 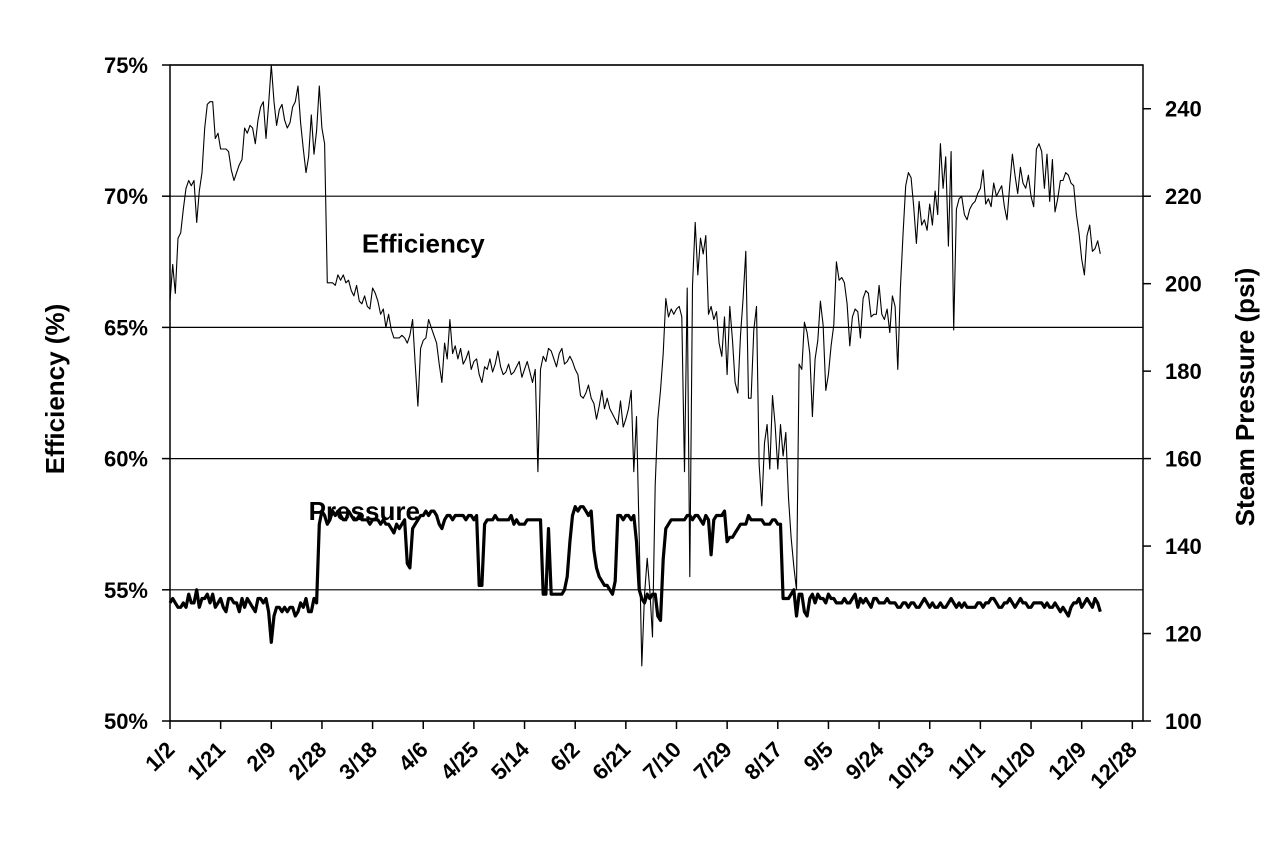 What do you see at coordinates (126, 459) in the screenshot?
I see `left-tick-label: 60%` at bounding box center [126, 459].